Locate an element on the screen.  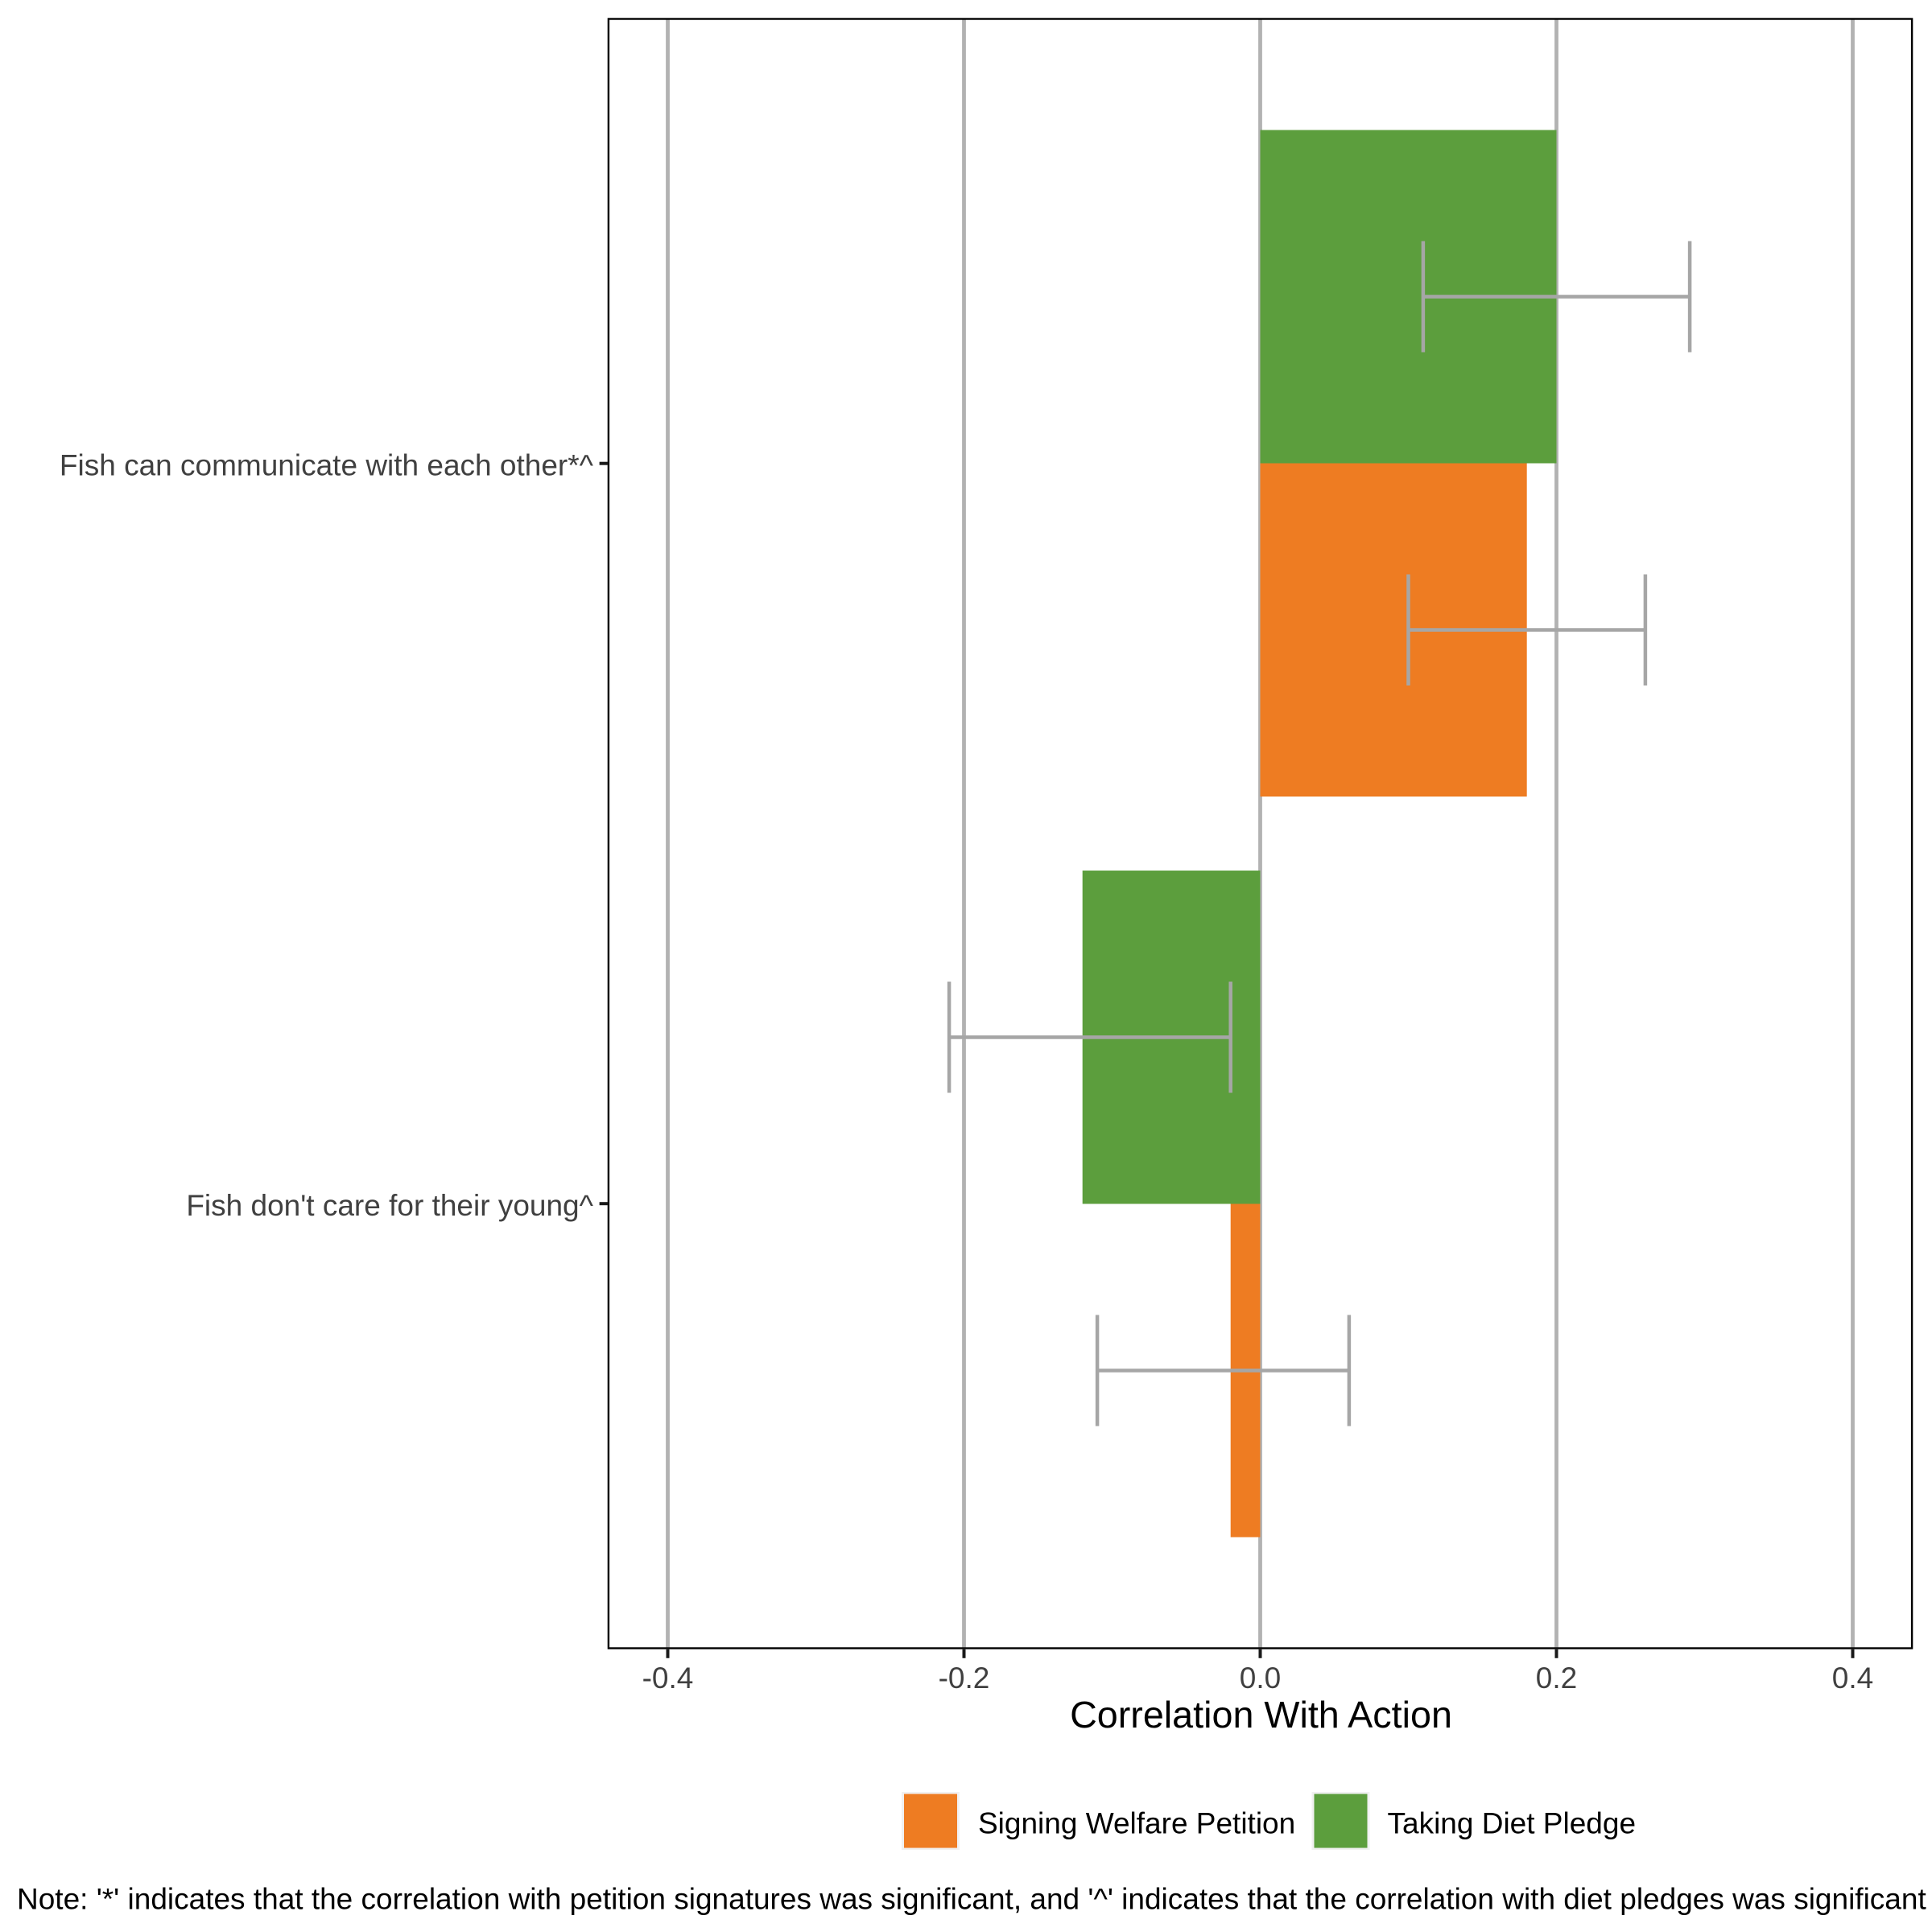
svg-text: Correlation With Action is located at coordinates (1261, 1715).